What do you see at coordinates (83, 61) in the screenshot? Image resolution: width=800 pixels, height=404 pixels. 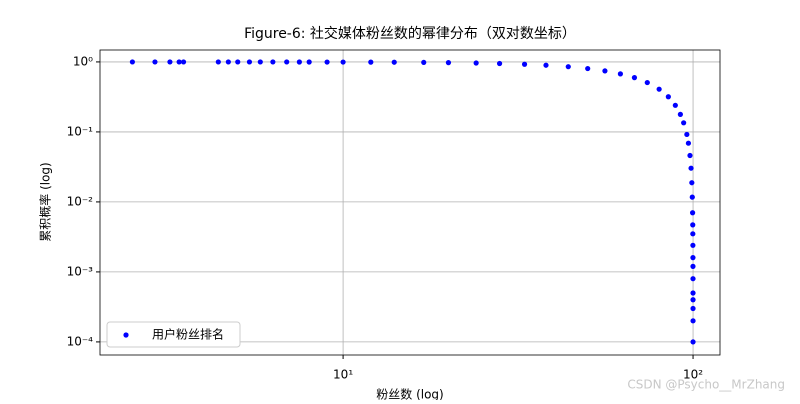 I see `y-tick-label: 10⁰` at bounding box center [83, 61].